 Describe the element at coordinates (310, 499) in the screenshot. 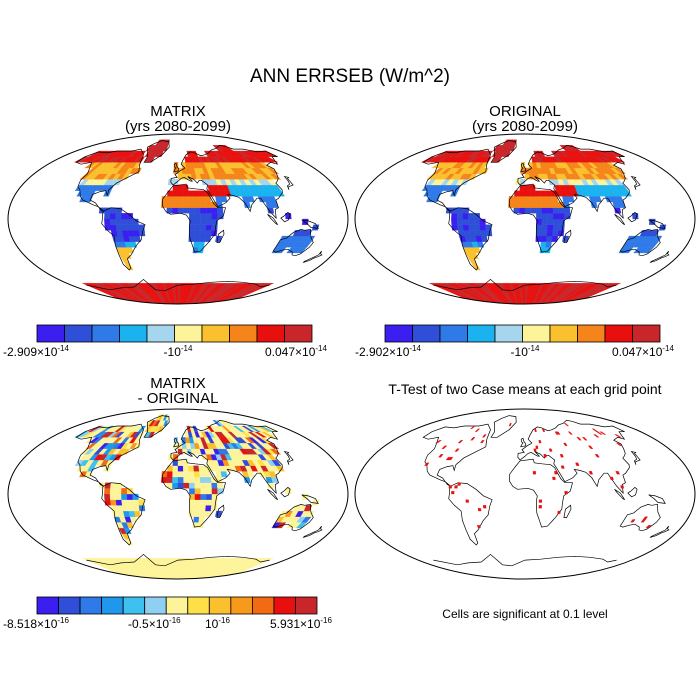

I see `coastline-newguinea` at that location.